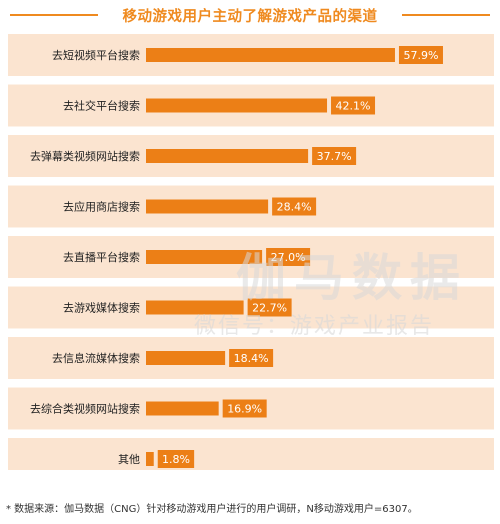 This screenshot has height=524, width=500. What do you see at coordinates (446, 15) in the screenshot?
I see `title-rule-right` at bounding box center [446, 15].